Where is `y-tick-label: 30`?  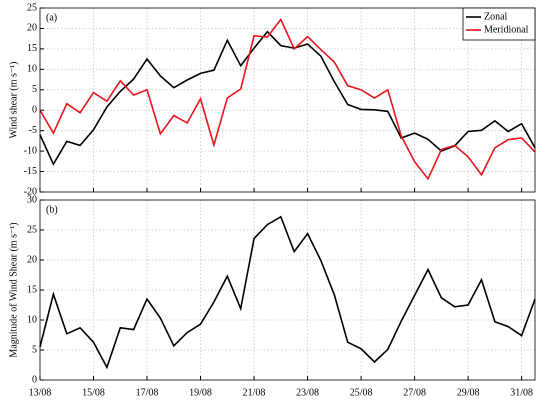
y-tick-label: 30 is located at coordinates (32, 199).